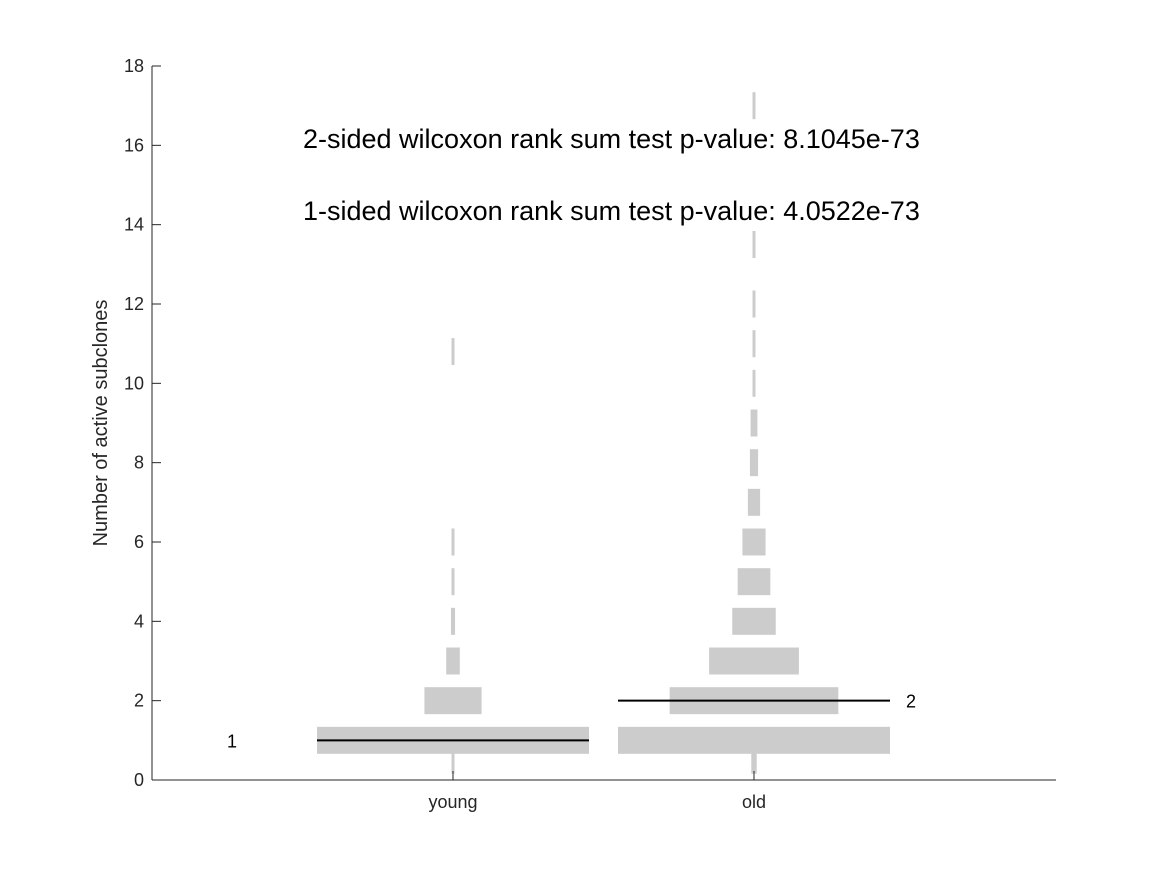  What do you see at coordinates (142, 423) in the screenshot?
I see `y-ticks: 0 2 4 6 8 10 12 14 16 18` at bounding box center [142, 423].